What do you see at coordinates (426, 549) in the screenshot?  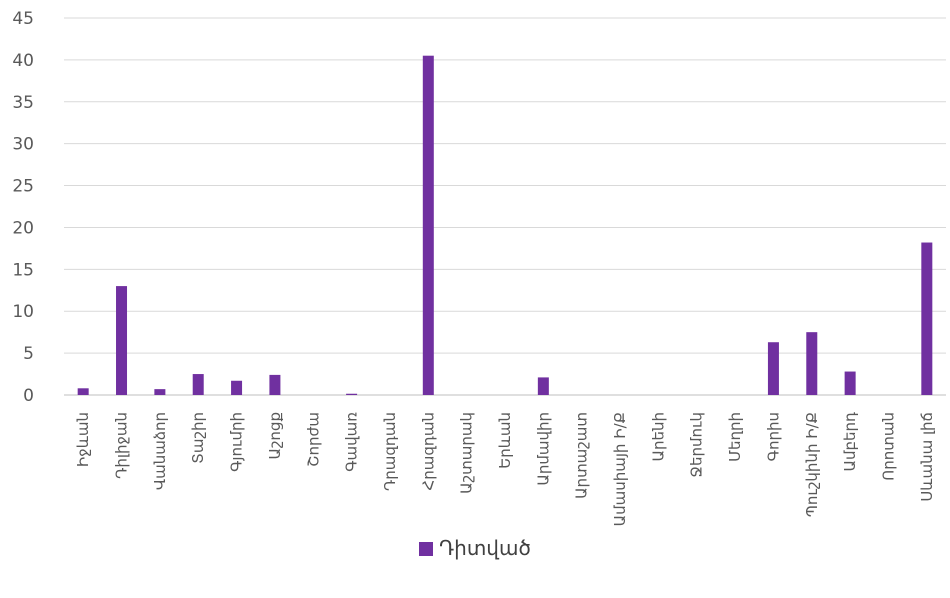 I see `legend-swatch` at bounding box center [426, 549].